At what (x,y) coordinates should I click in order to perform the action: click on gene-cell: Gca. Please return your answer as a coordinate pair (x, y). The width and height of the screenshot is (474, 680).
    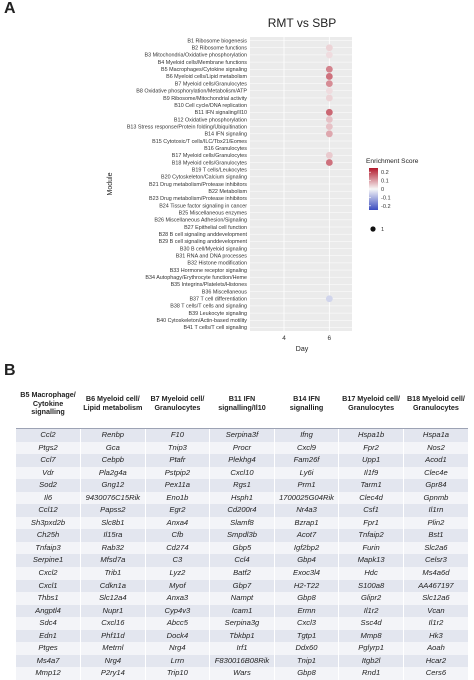
    Looking at the image, I should click on (113, 448).